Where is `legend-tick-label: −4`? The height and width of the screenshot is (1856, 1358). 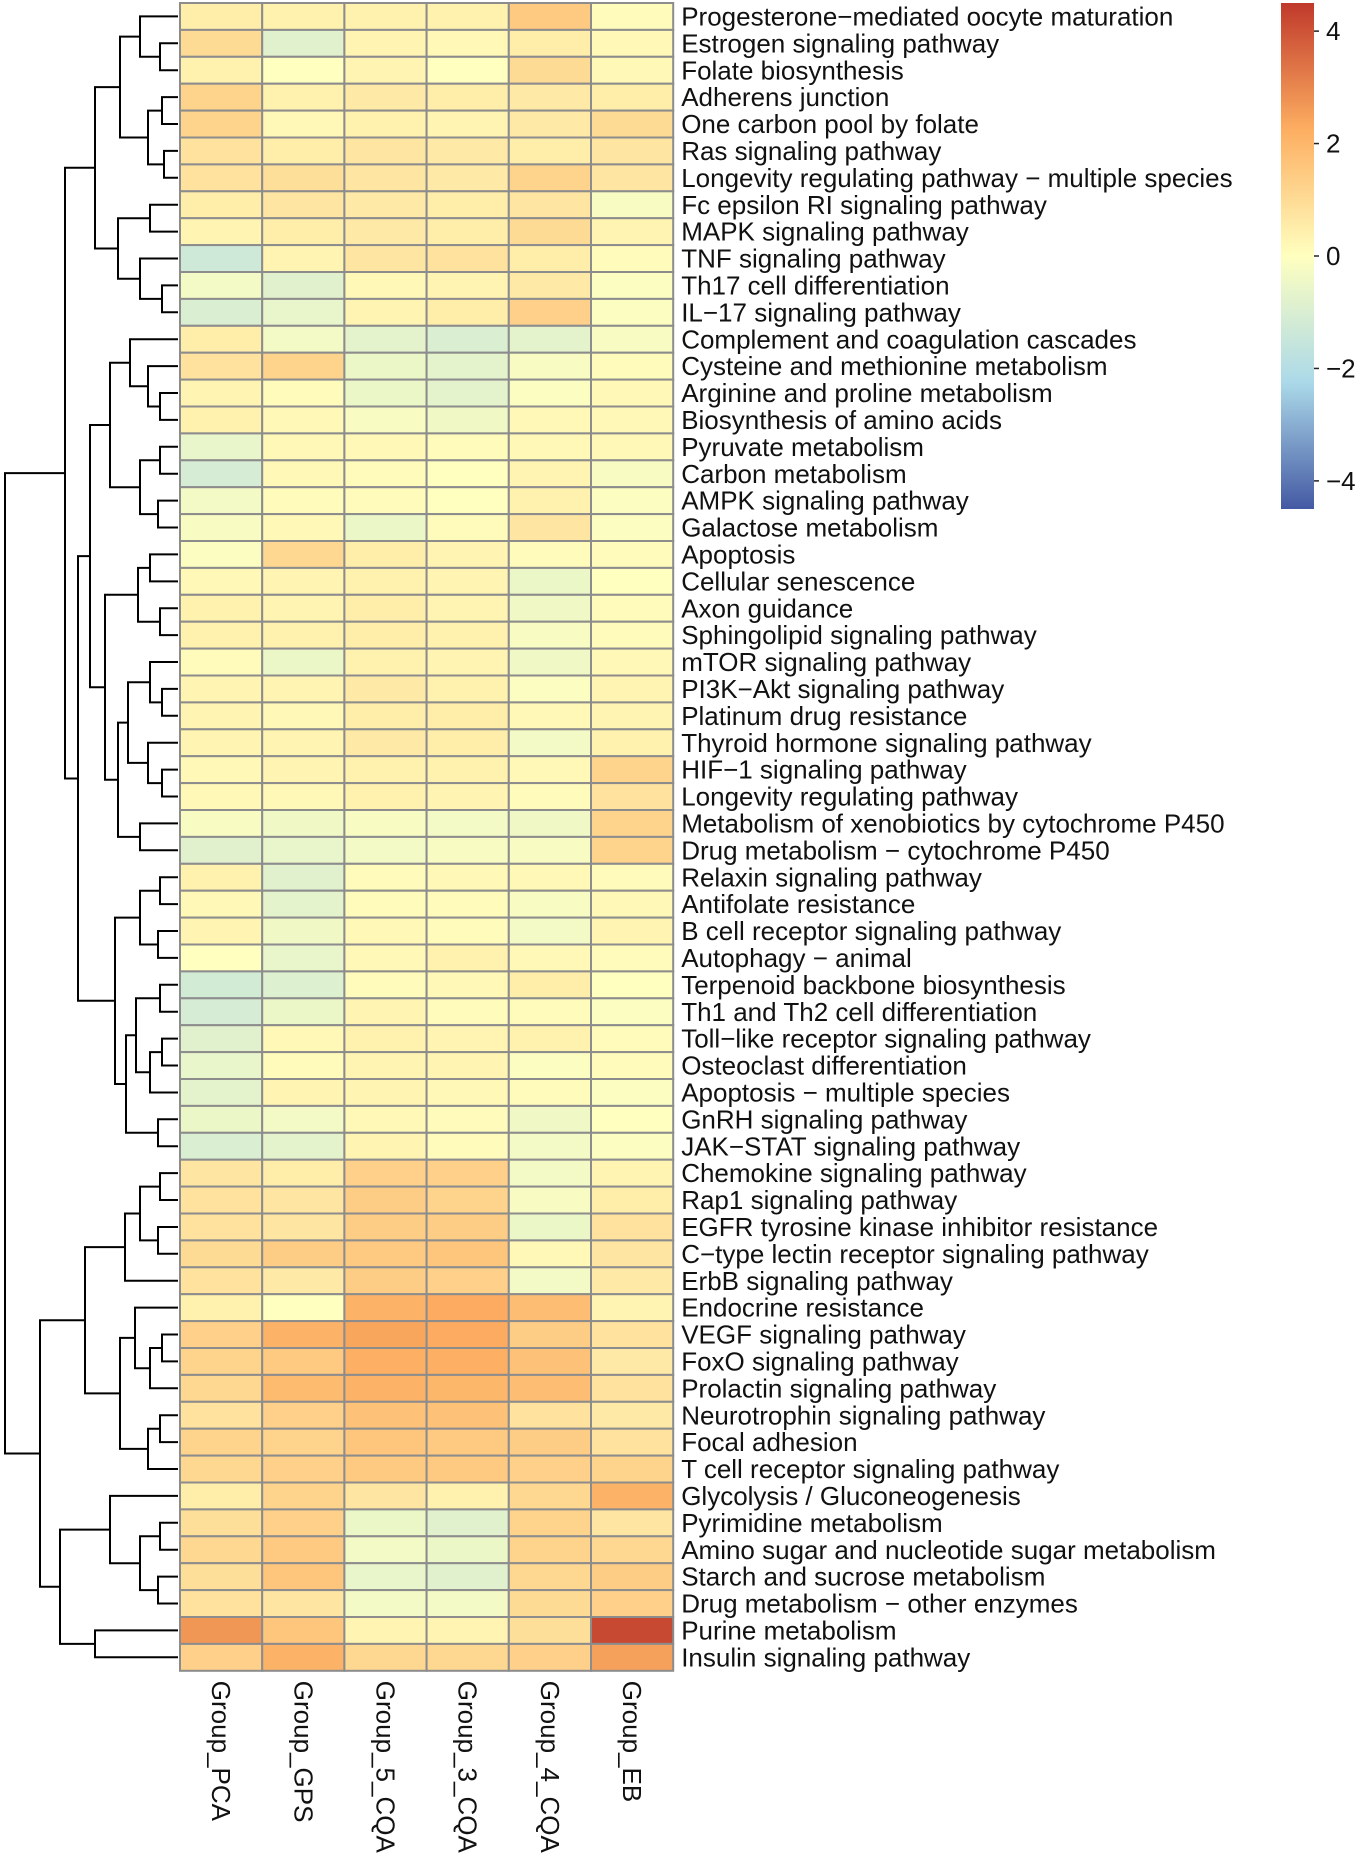
legend-tick-label: −4 is located at coordinates (1341, 481).